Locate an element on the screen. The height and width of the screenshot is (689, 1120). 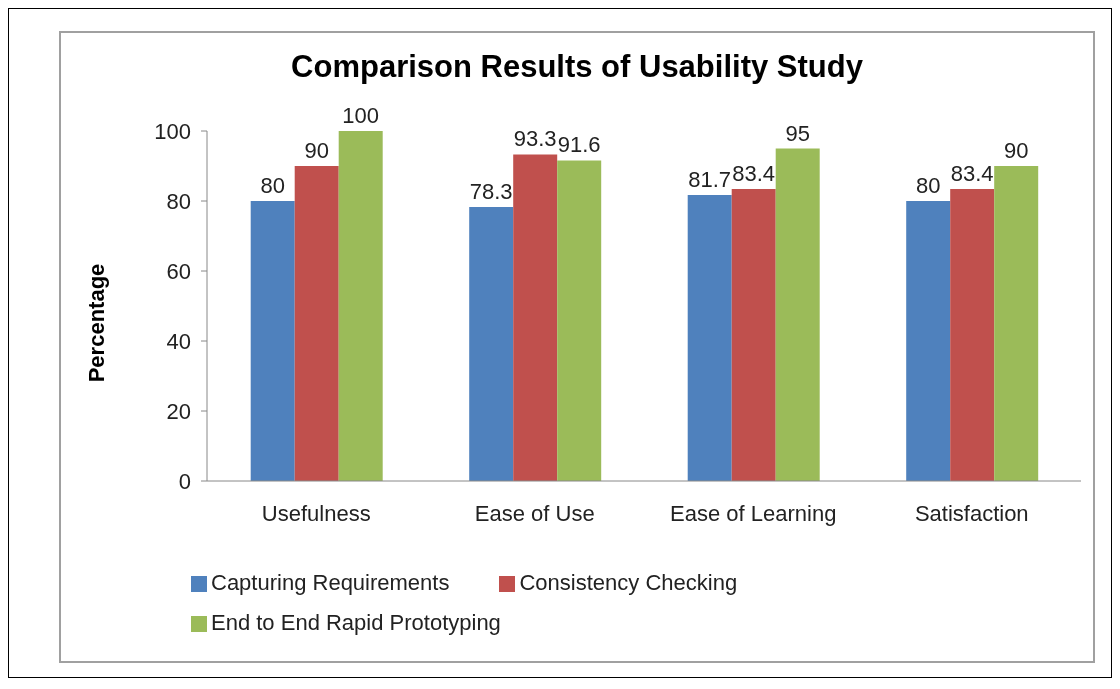
data-label: 91.6 is located at coordinates (579, 145).